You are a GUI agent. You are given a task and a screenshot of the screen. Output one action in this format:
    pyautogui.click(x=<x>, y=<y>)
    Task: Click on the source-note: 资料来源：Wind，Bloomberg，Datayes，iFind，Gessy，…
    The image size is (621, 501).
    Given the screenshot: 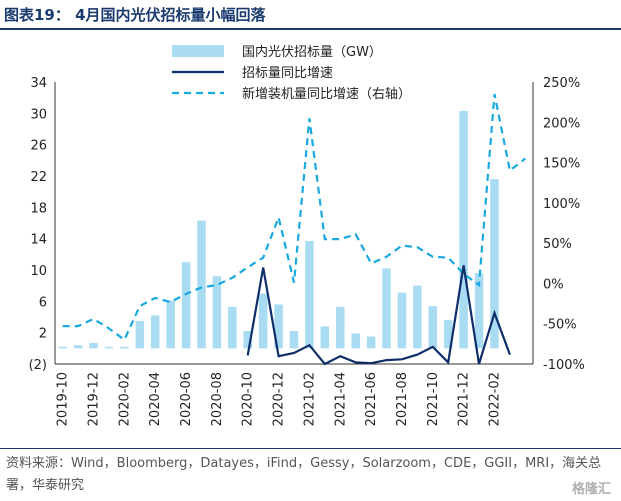 What is the action you would take?
    pyautogui.click(x=304, y=474)
    